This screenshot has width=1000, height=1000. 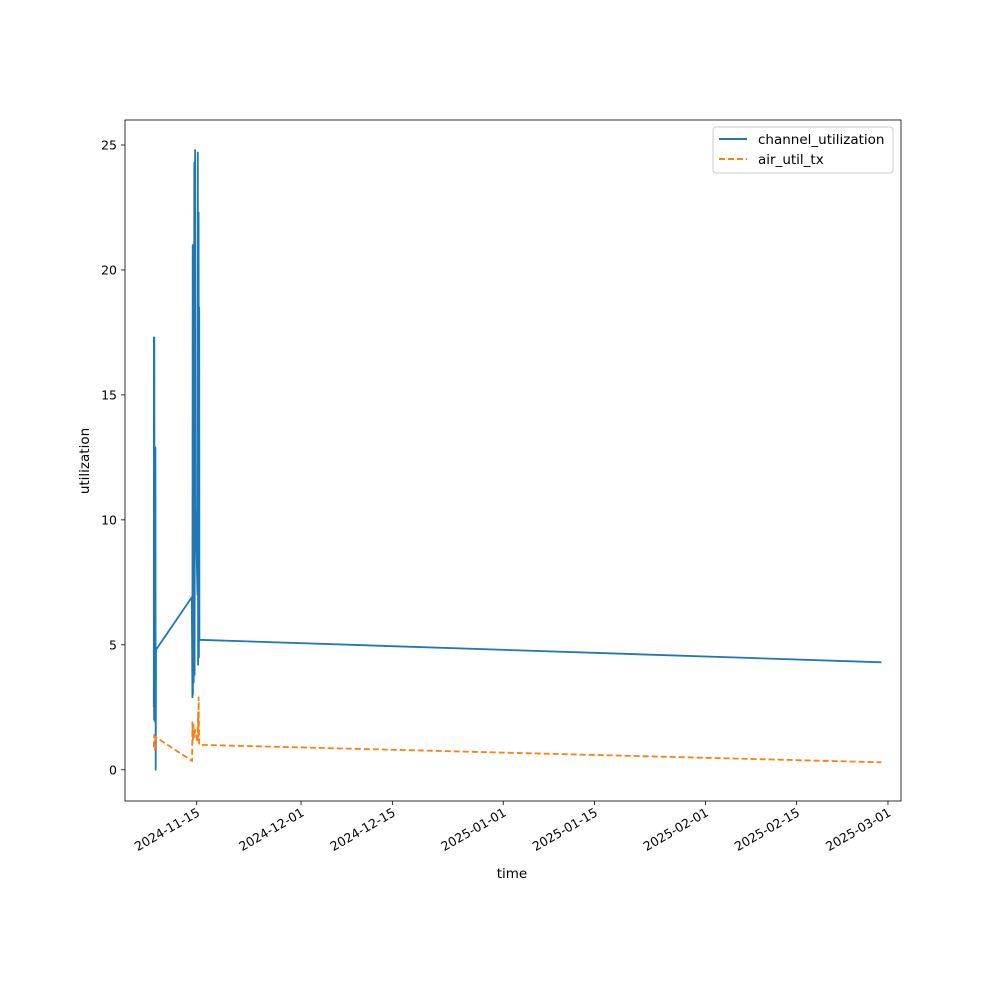 I want to click on y-tick-label: 10, so click(x=109, y=519).